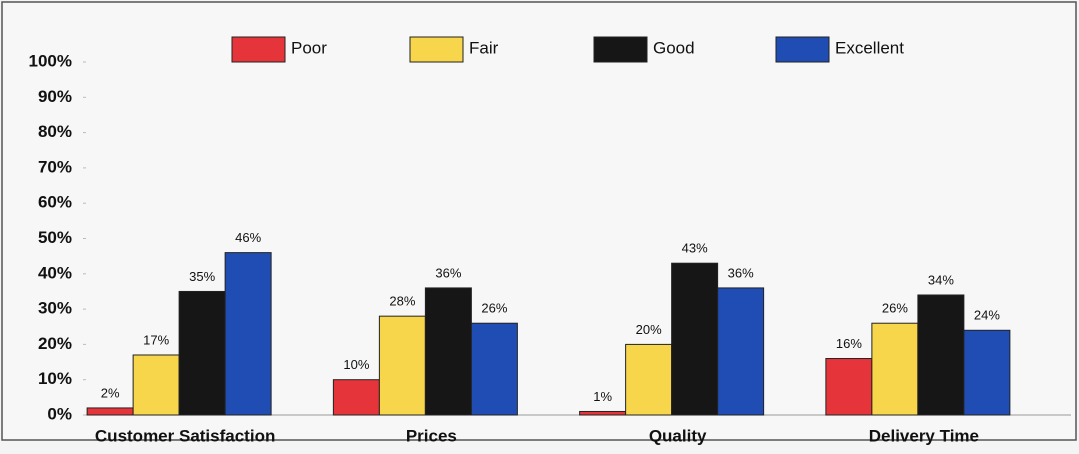 This screenshot has width=1079, height=454. Describe the element at coordinates (674, 47) in the screenshot. I see `legend-label: Good` at that location.